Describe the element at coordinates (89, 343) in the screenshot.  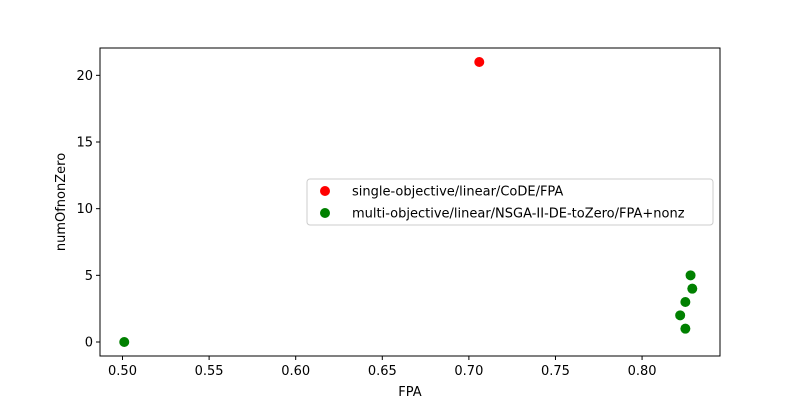
I see `y-tick-label: 0` at that location.